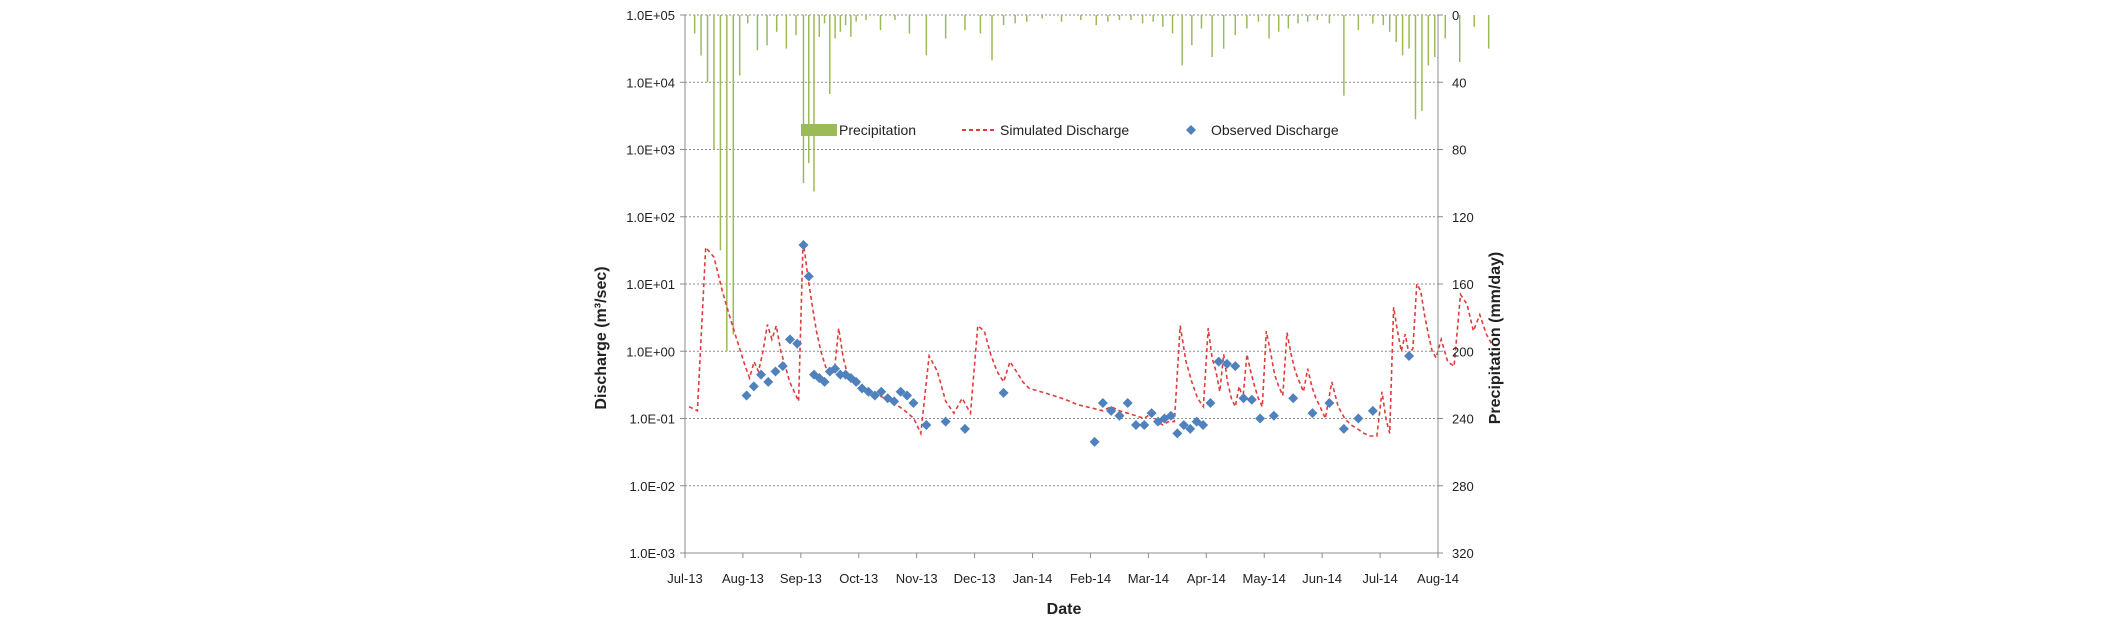 This screenshot has width=2102, height=621. Describe the element at coordinates (650, 351) in the screenshot. I see `y-tick-label: 1.0E+00` at that location.